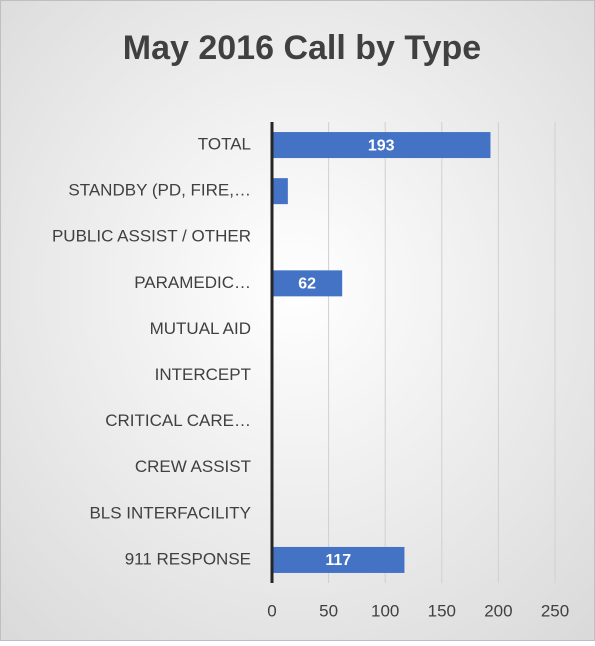 The image size is (595, 646). I want to click on x-tick-label: 250, so click(555, 610).